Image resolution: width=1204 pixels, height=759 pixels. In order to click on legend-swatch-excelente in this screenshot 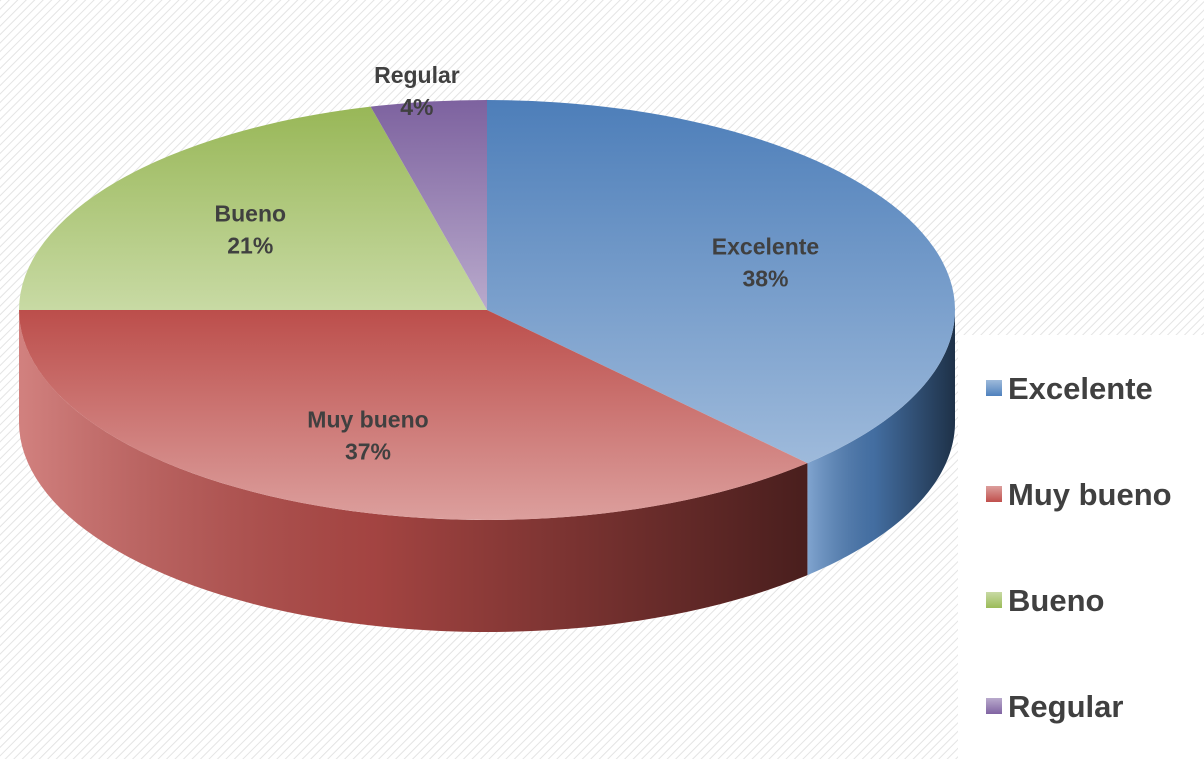, I will do `click(994, 388)`.